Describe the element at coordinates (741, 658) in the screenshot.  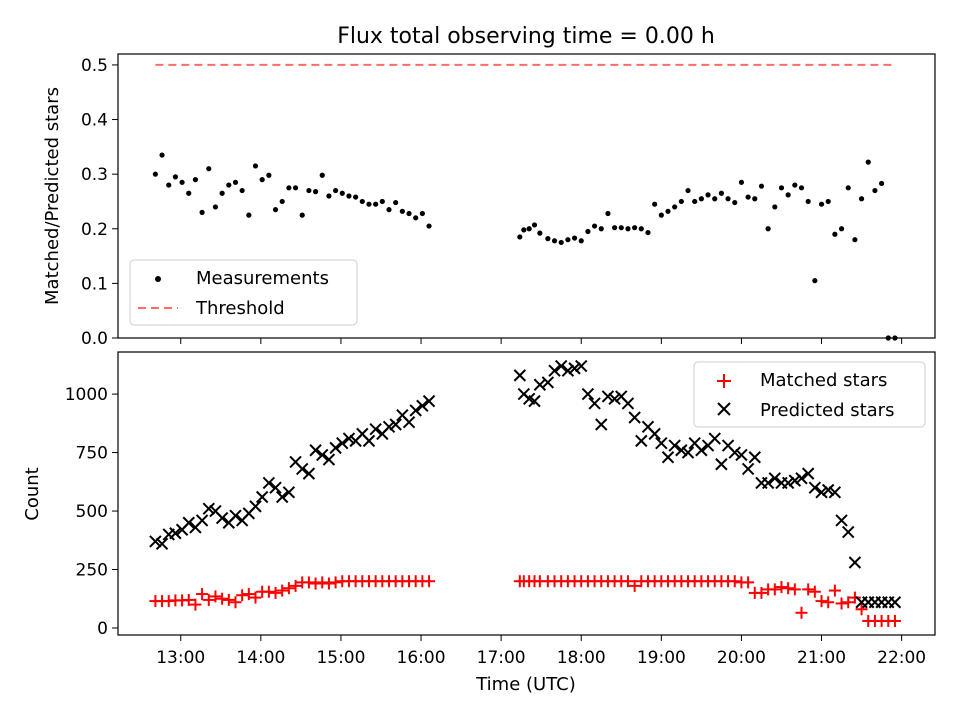
I see `x-tick-label: 20:00` at that location.